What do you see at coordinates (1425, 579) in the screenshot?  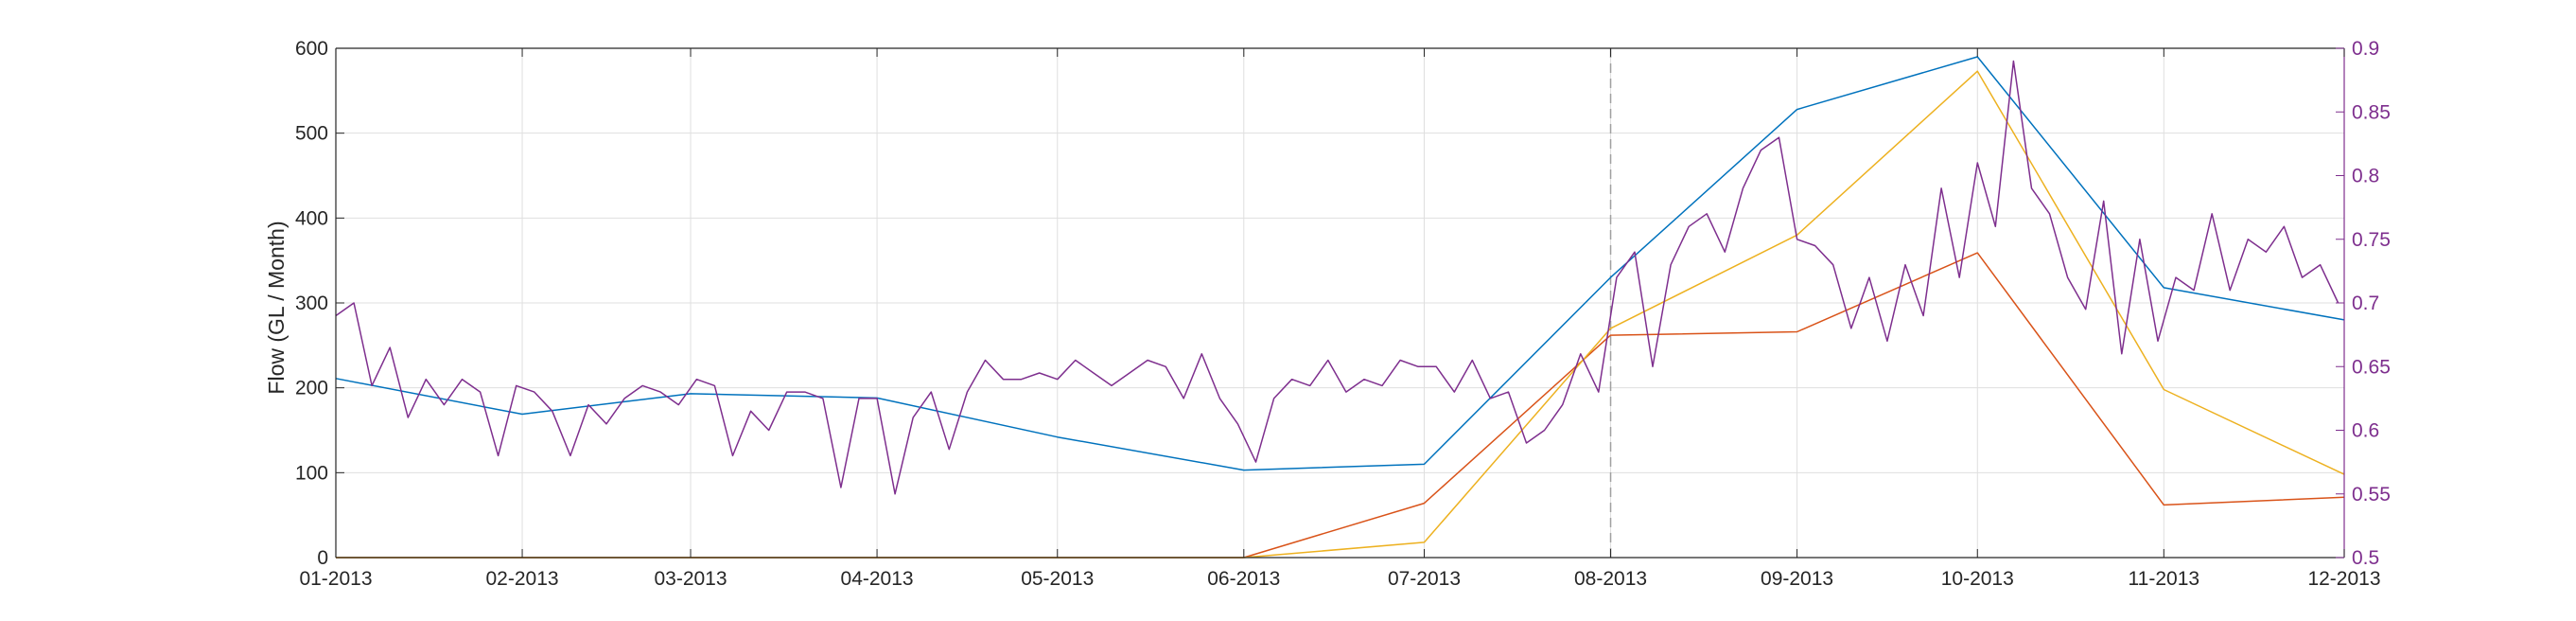 I see `x-tick-label: 07-2013` at bounding box center [1425, 579].